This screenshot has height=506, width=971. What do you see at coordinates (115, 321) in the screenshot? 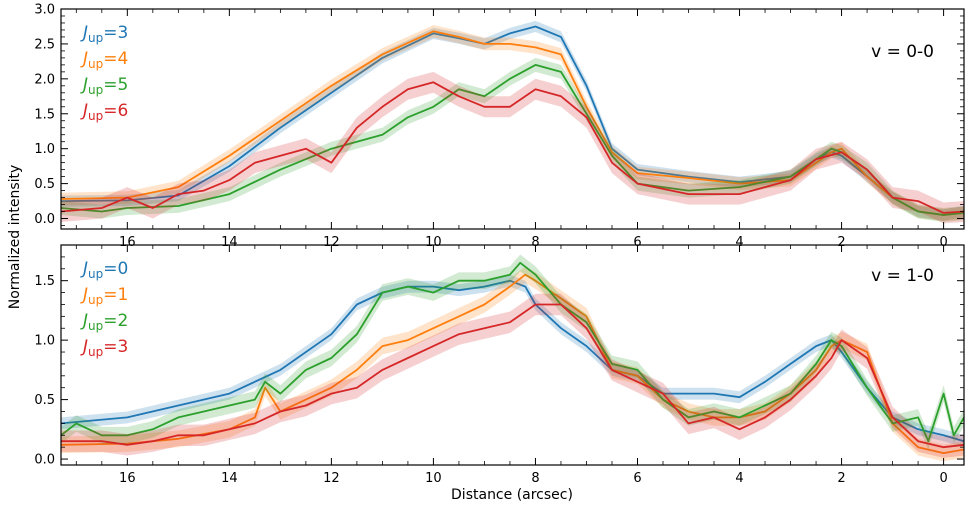
I see `legend-value: =2` at bounding box center [115, 321].